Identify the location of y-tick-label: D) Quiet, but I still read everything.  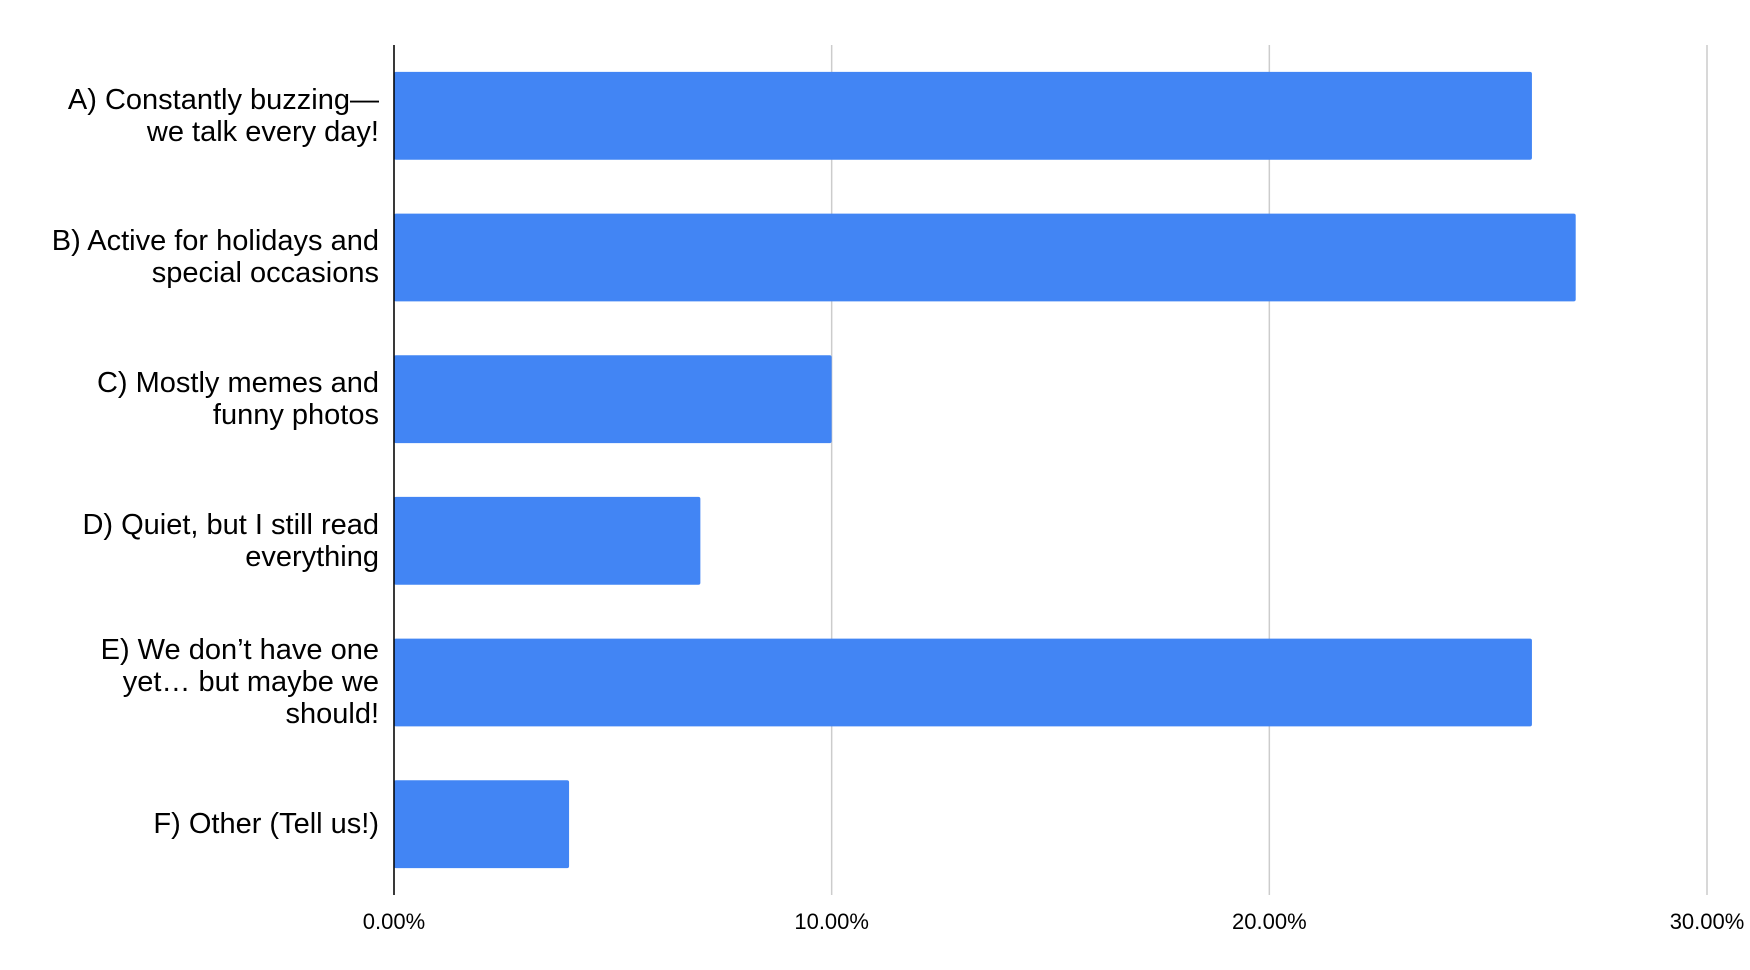
(230, 540).